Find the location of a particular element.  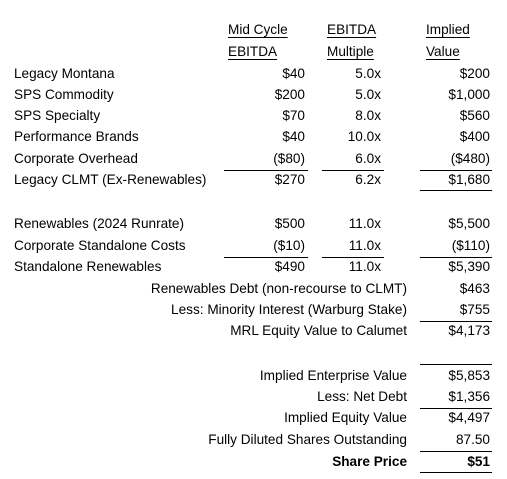

row-ebitda: $70 is located at coordinates (293, 115).